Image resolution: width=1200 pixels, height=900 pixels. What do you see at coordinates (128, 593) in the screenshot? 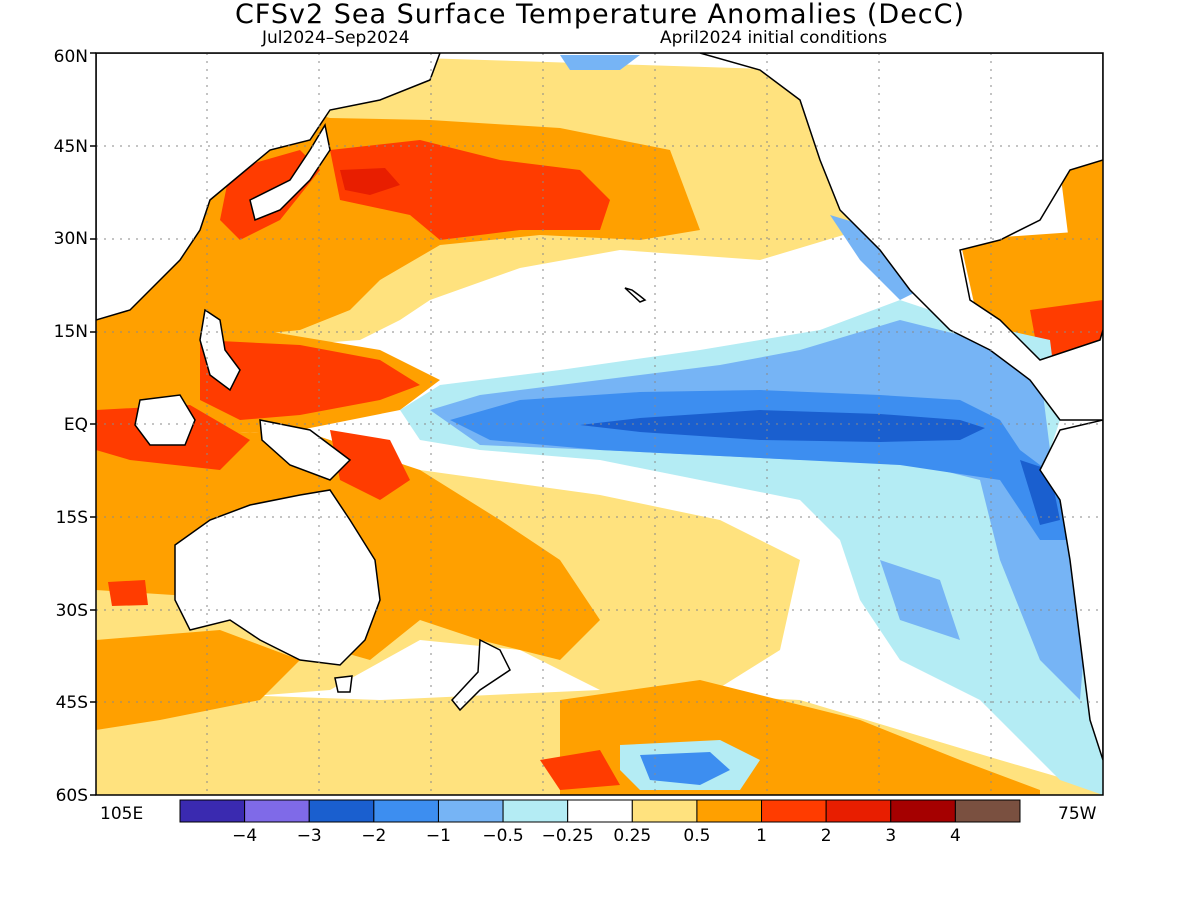
I see `warm-region-red-tasman` at bounding box center [128, 593].